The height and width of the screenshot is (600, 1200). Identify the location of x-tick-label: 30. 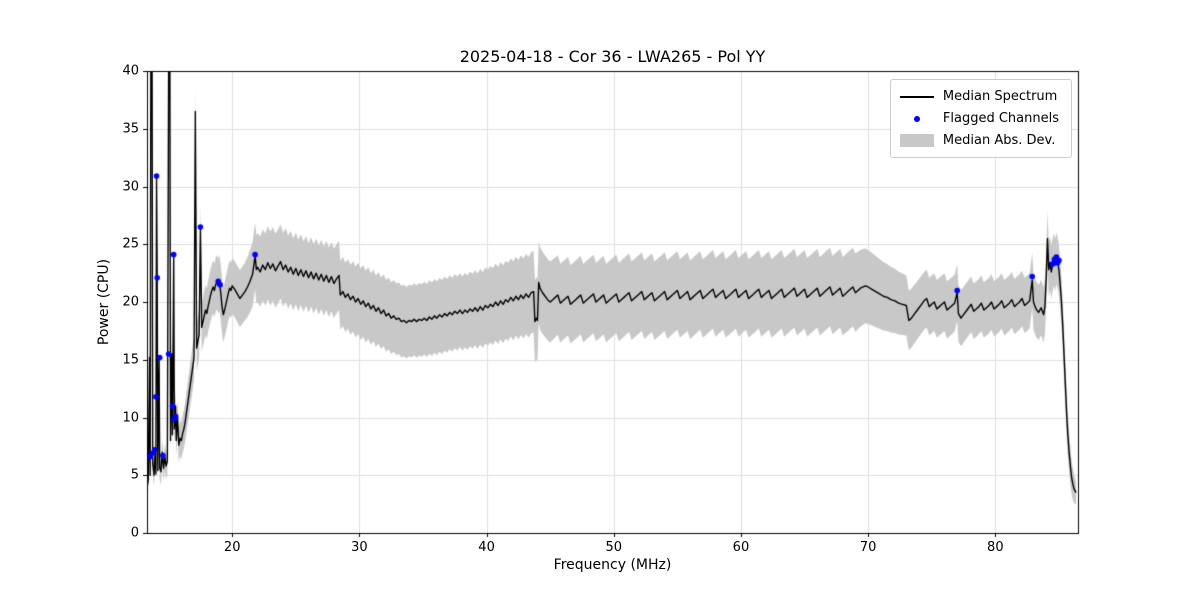
(359, 547).